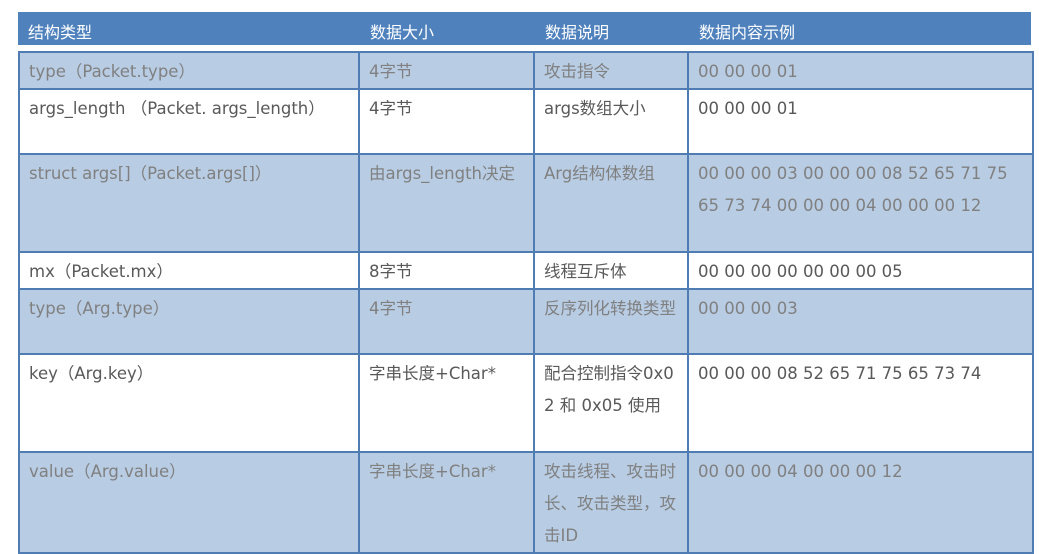 This screenshot has height=554, width=1039. What do you see at coordinates (747, 32) in the screenshot?
I see `header-data-example: 数据内容示例` at bounding box center [747, 32].